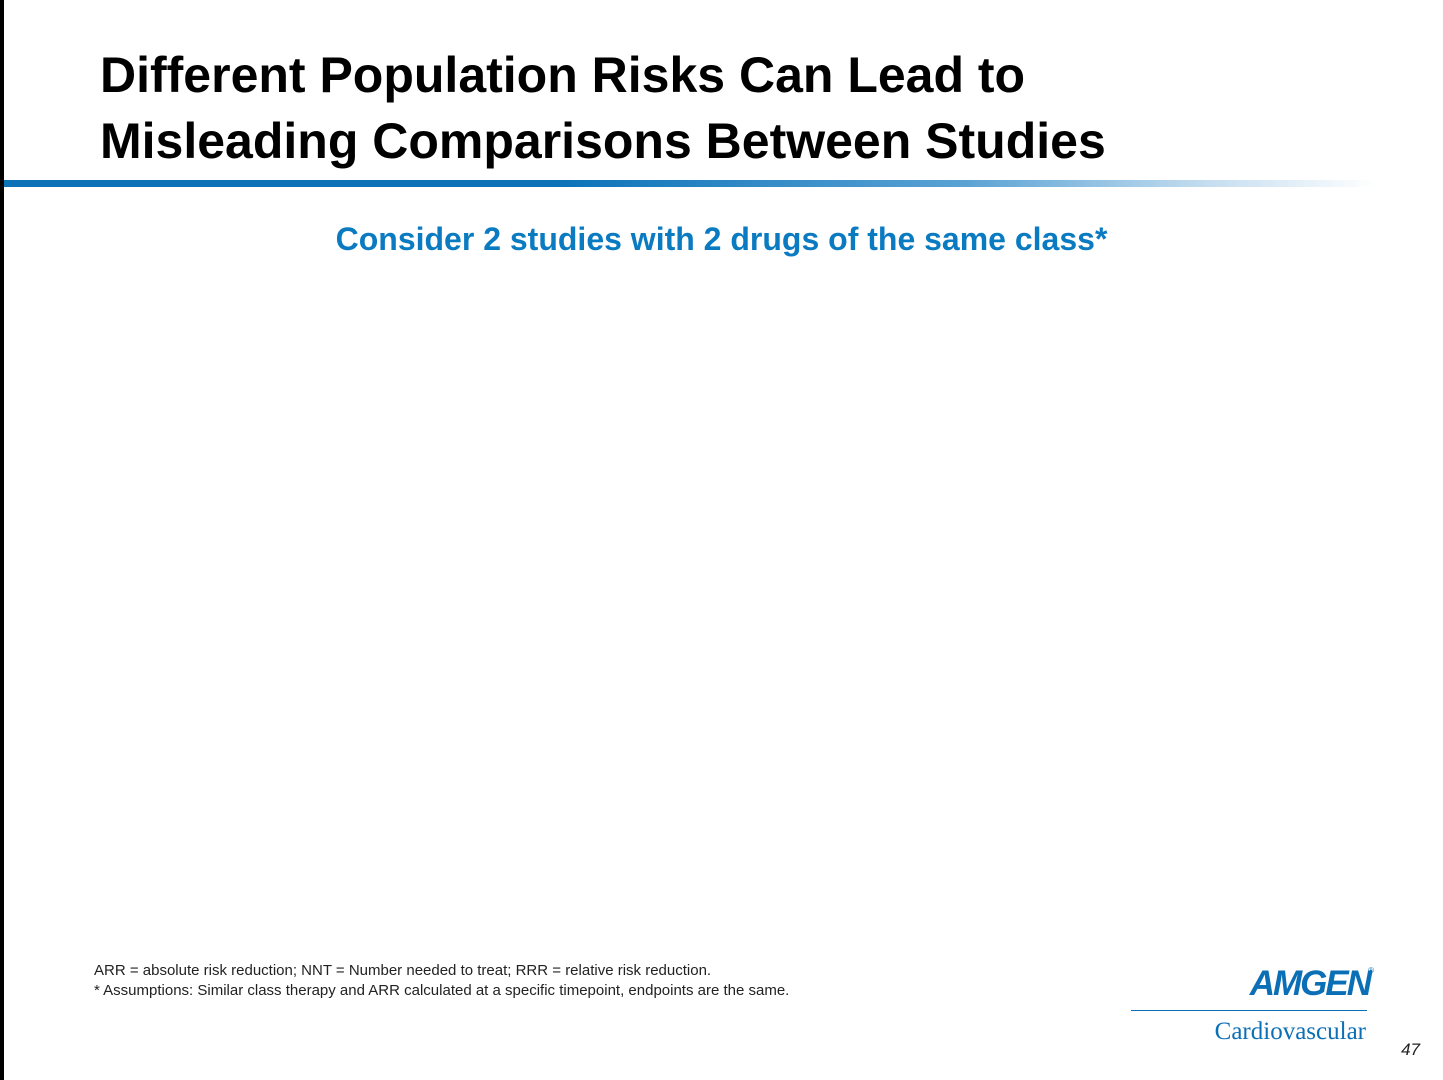 The width and height of the screenshot is (1443, 1080). I want to click on logo-divider, so click(1249, 1010).